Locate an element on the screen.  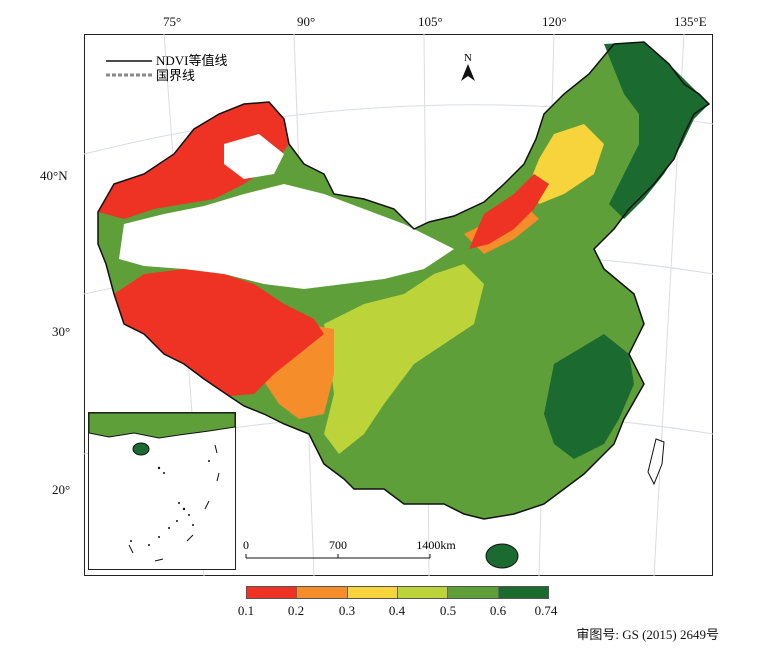
zone-red-plateau is located at coordinates (219, 332).